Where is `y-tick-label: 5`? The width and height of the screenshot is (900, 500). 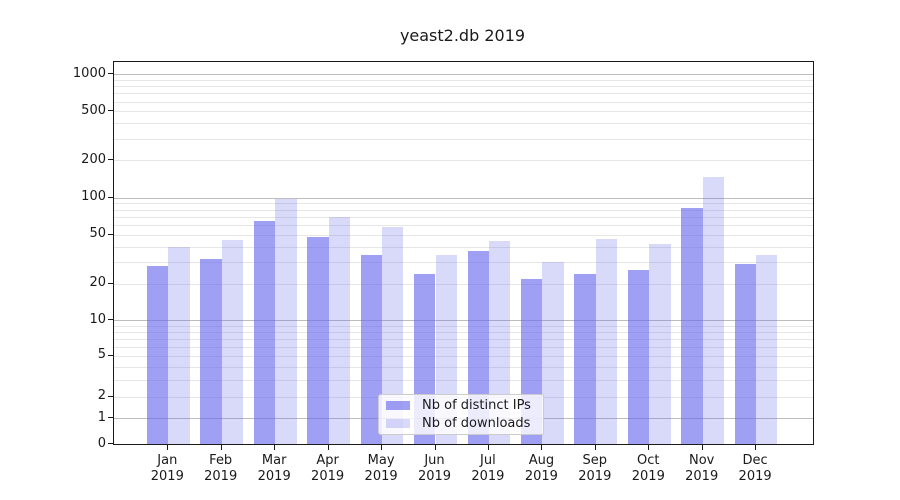
y-tick-label: 5 is located at coordinates (101, 355).